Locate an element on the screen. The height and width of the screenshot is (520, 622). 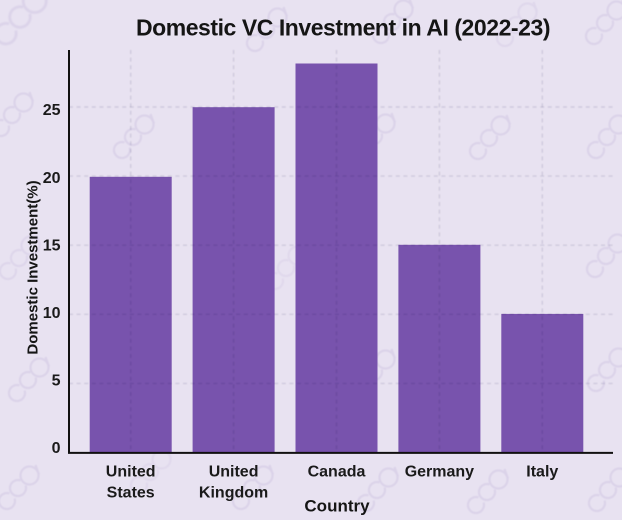
svg-text: Canada is located at coordinates (337, 472).